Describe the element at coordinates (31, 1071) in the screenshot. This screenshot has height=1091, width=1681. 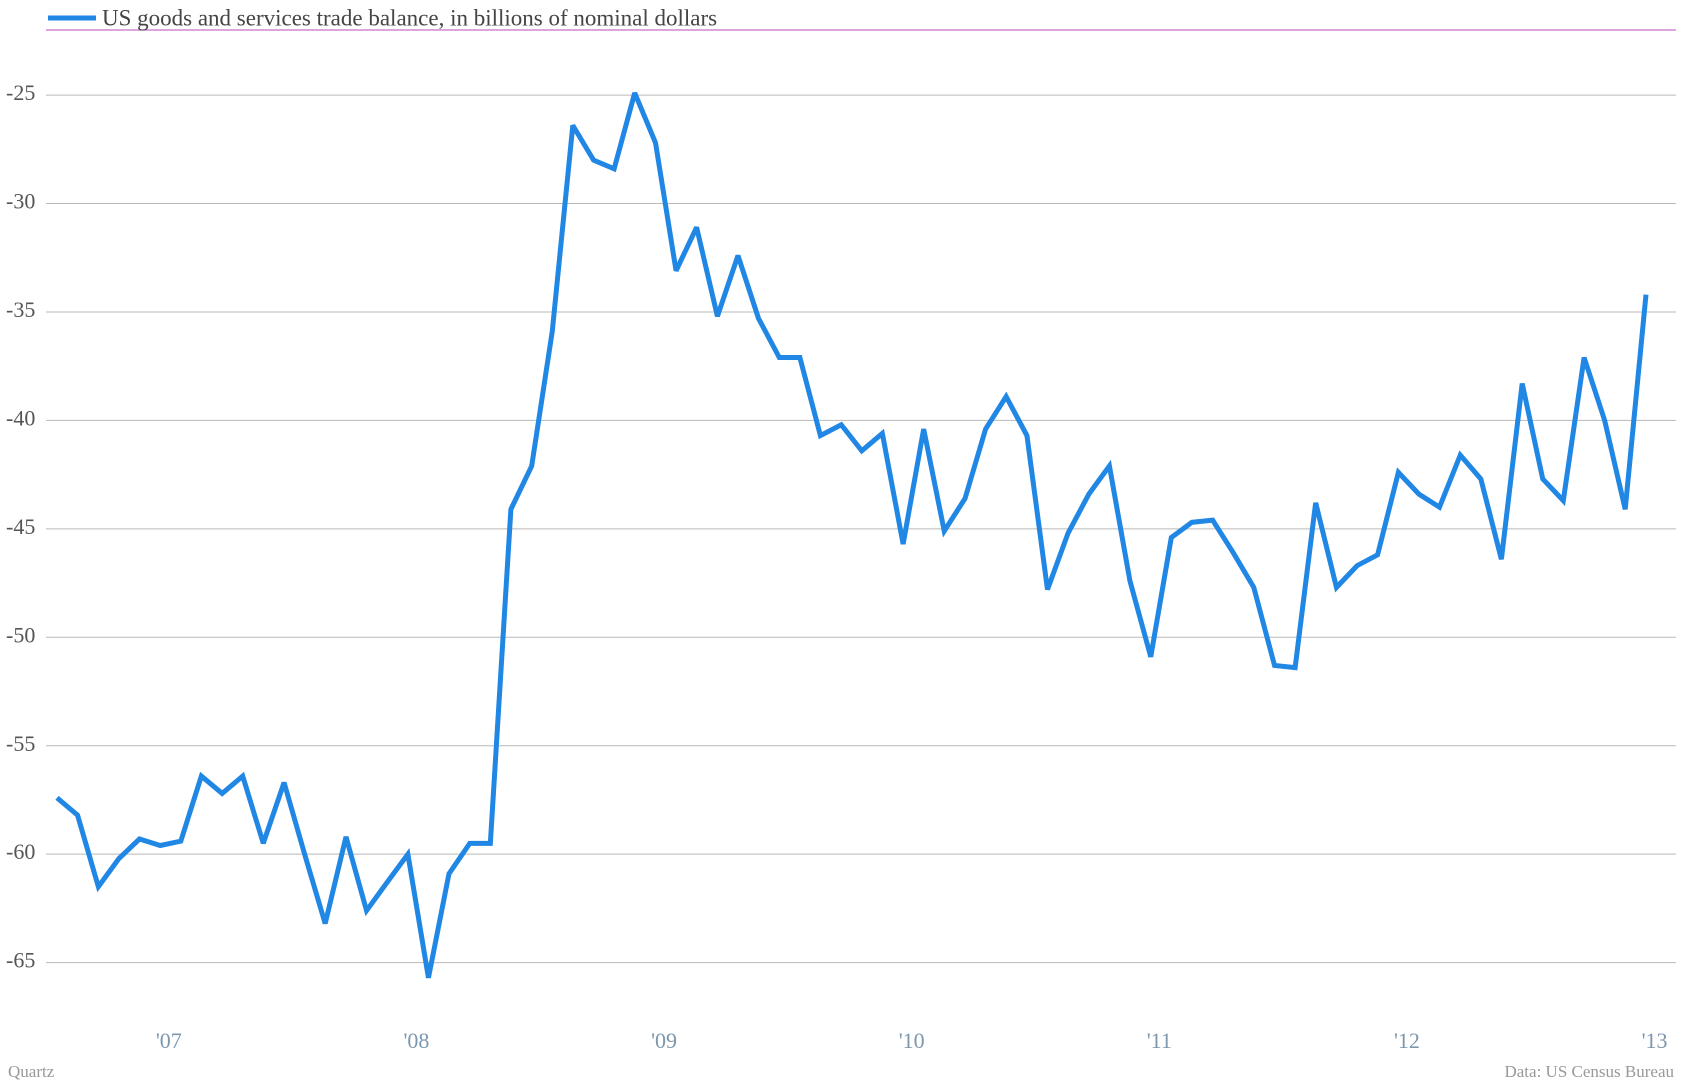
I see `credit: Quartz` at that location.